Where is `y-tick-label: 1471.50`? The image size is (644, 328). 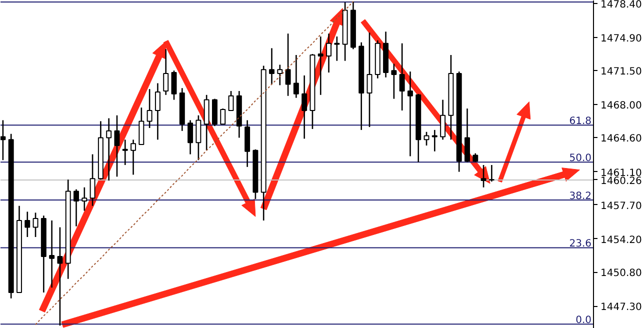
y-tick-label: 1471.50 is located at coordinates (621, 72).